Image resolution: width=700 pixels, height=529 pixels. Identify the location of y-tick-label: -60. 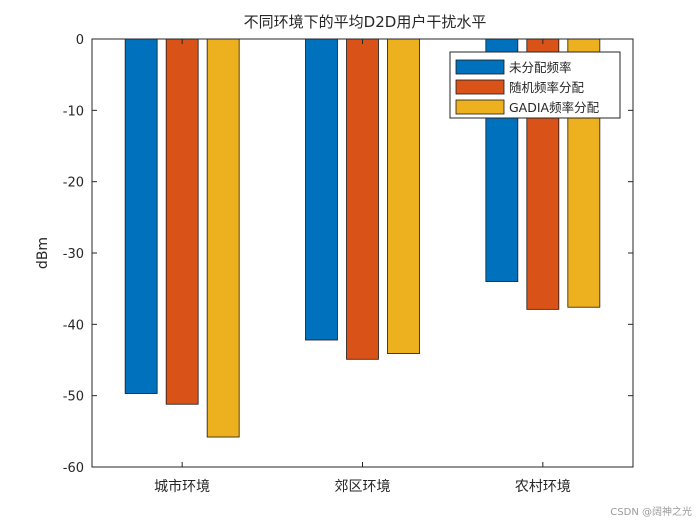
(73, 468).